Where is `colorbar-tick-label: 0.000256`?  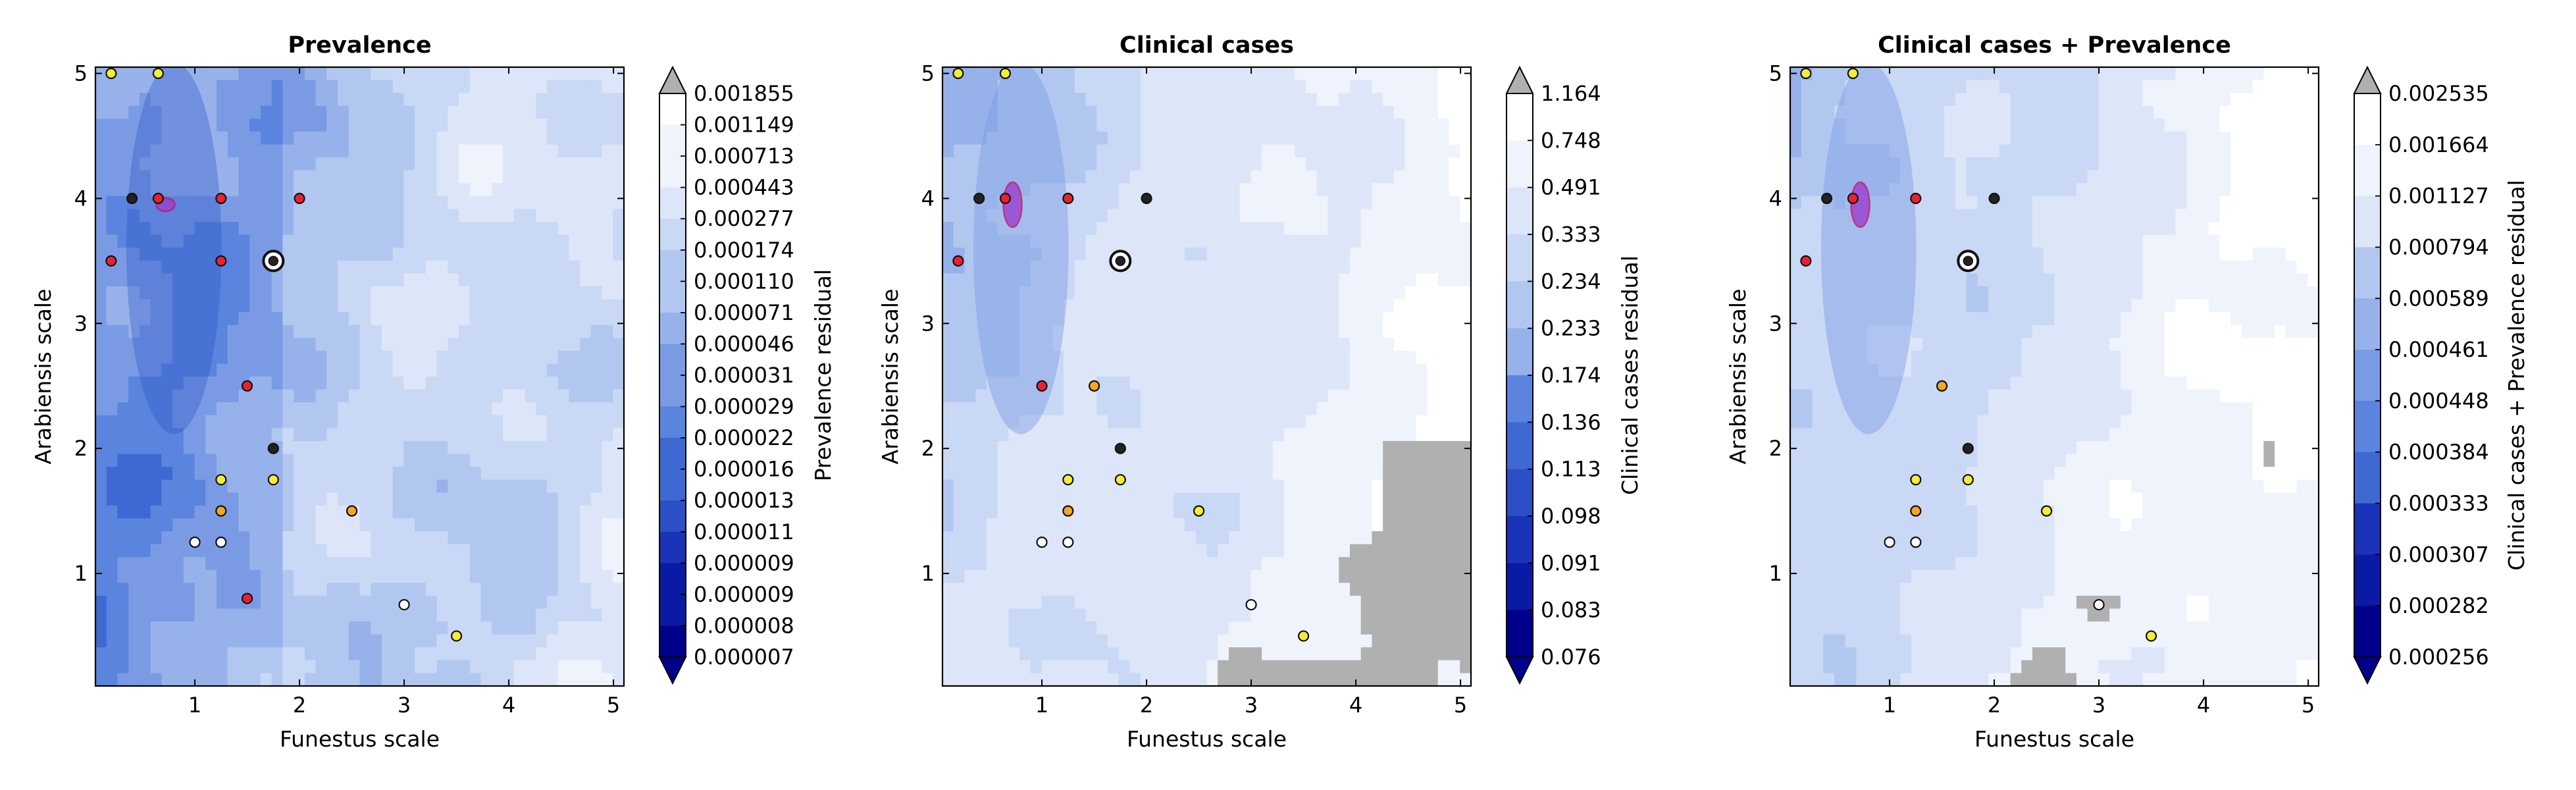 colorbar-tick-label: 0.000256 is located at coordinates (2438, 657).